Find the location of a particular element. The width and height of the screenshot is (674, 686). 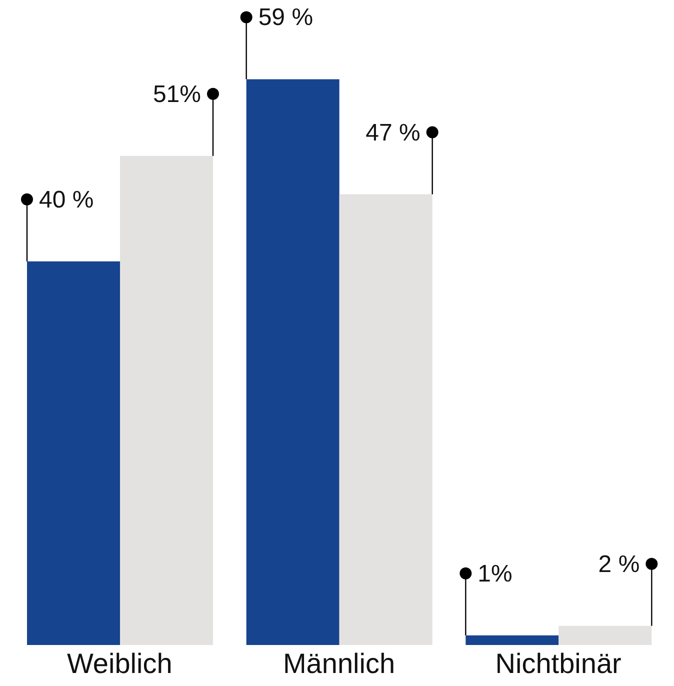

data-label: 47 % is located at coordinates (393, 132).